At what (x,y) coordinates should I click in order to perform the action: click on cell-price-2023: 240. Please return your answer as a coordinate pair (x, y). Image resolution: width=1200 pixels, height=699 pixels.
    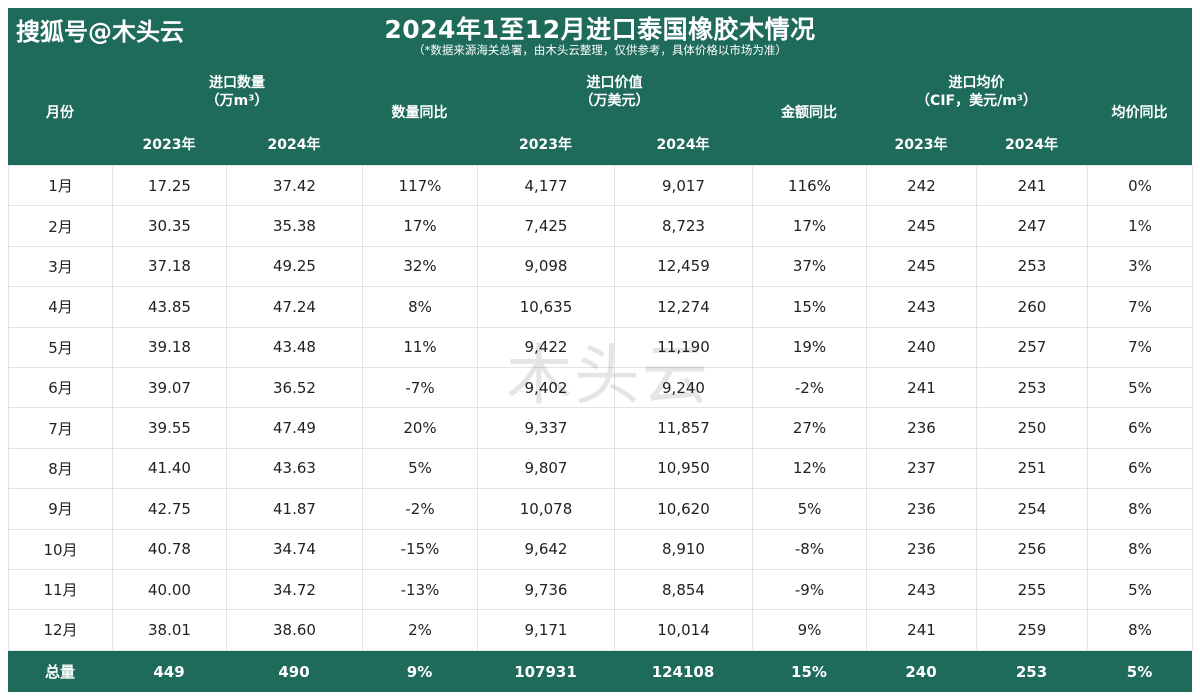
    Looking at the image, I should click on (921, 347).